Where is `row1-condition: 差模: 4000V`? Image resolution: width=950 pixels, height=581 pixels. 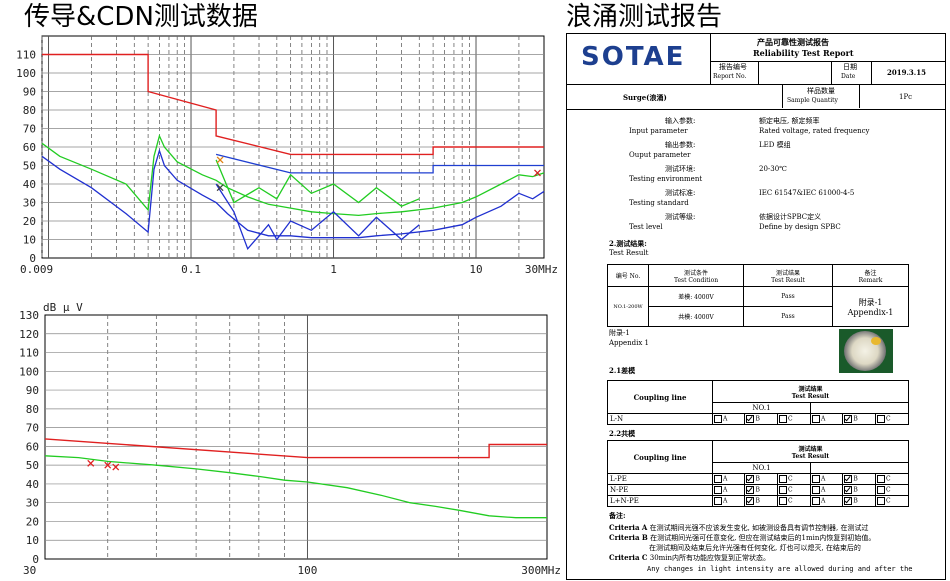 row1-condition: 差模: 4000V is located at coordinates (696, 296).